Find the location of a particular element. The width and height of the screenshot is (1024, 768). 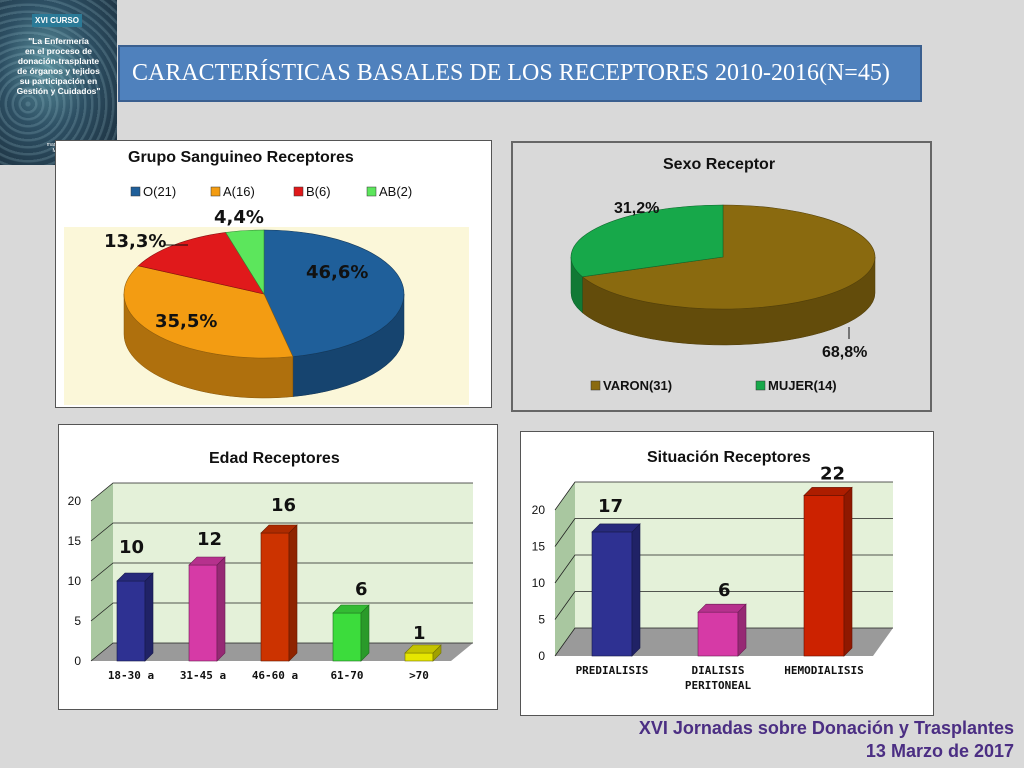

data-label: 4,4% is located at coordinates (239, 217).